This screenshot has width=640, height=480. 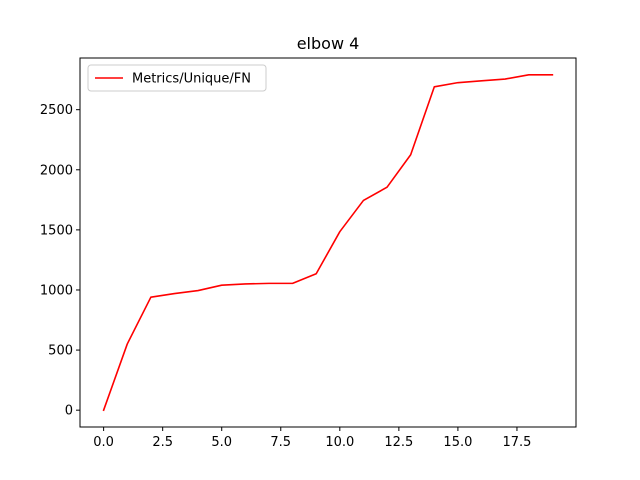 I want to click on y-axis: 0 500 1000 1500 2000 2500, so click(x=60, y=261).